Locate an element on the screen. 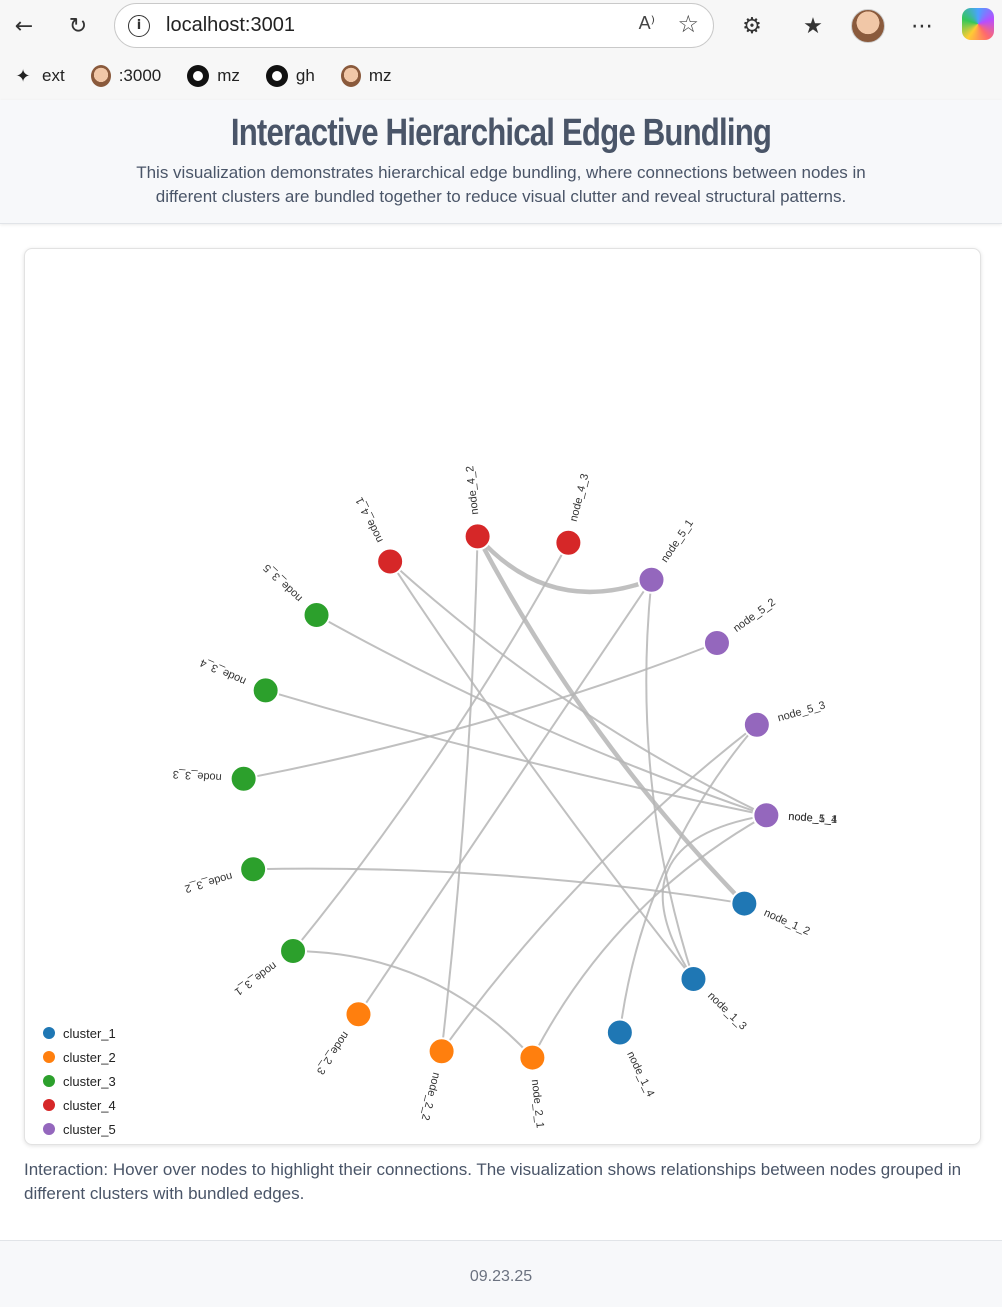 This screenshot has height=1307, width=1002. address-bar: i localhost:3001 A⁾ ☆ is located at coordinates (414, 25).